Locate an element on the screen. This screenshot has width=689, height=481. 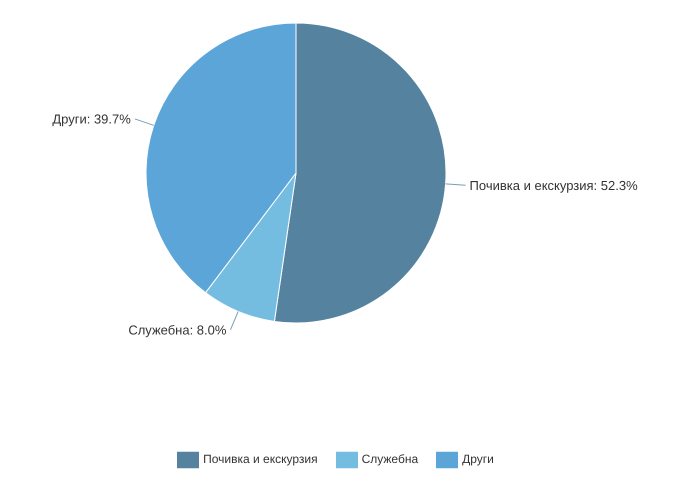
legend-label: Почивка и екскурзия is located at coordinates (260, 459).